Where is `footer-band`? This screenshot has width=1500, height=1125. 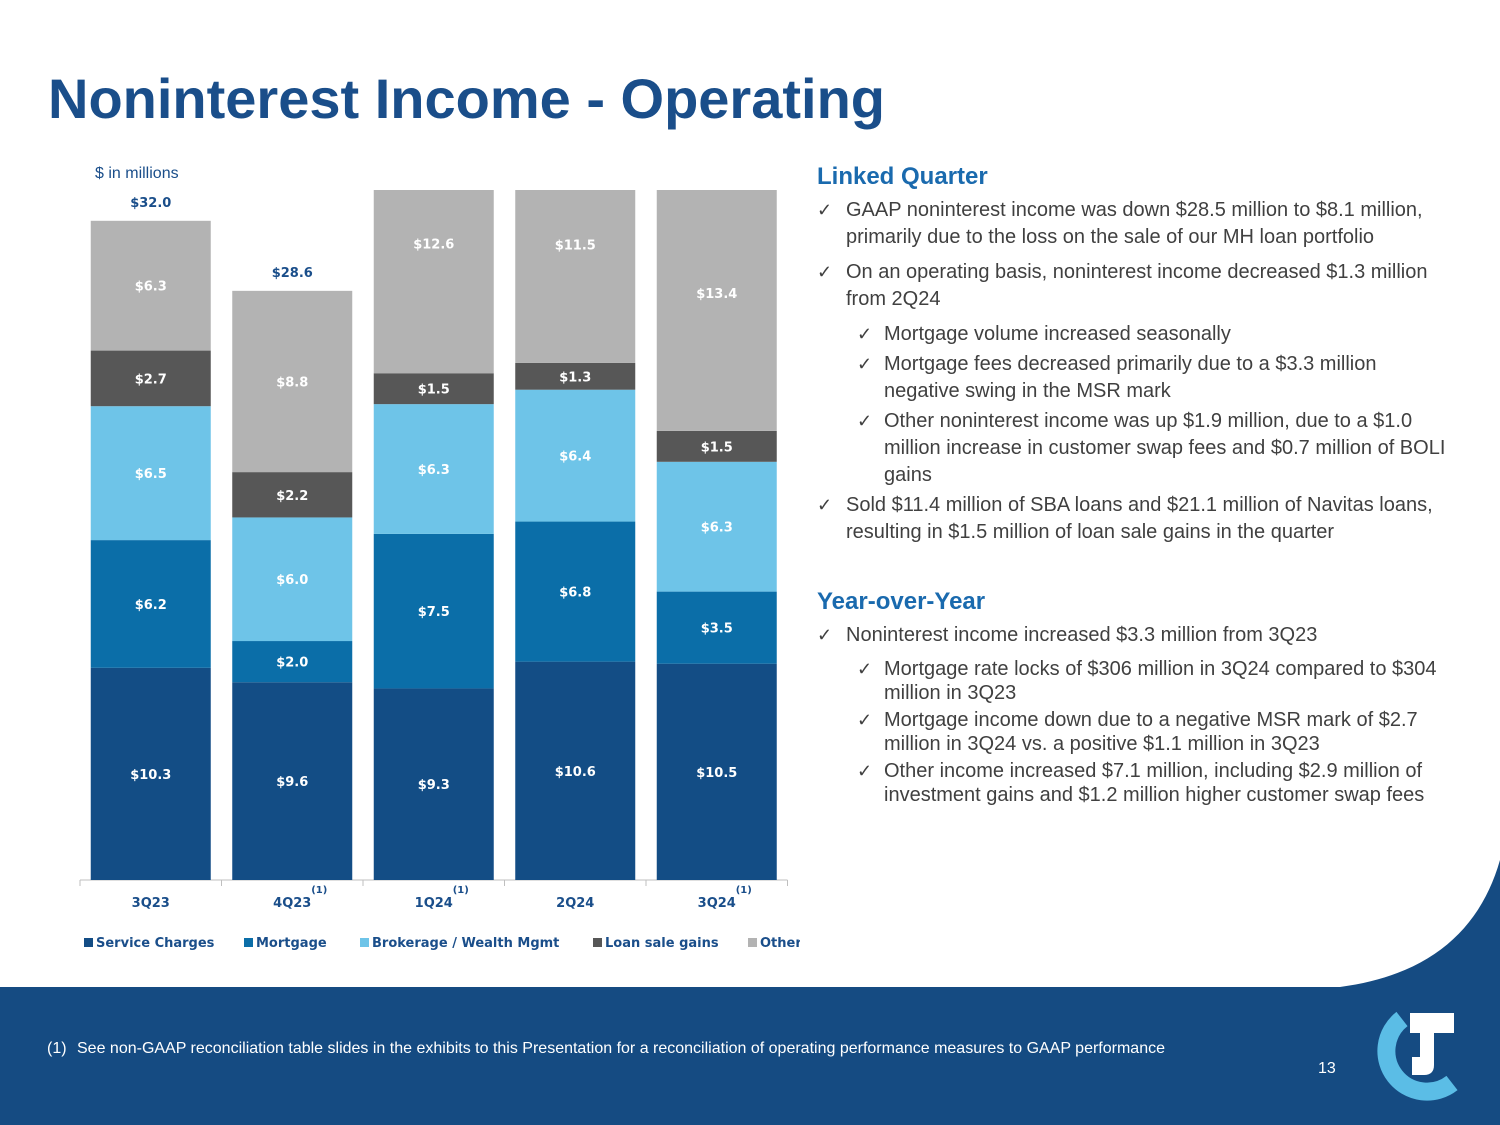 footer-band is located at coordinates (750, 1056).